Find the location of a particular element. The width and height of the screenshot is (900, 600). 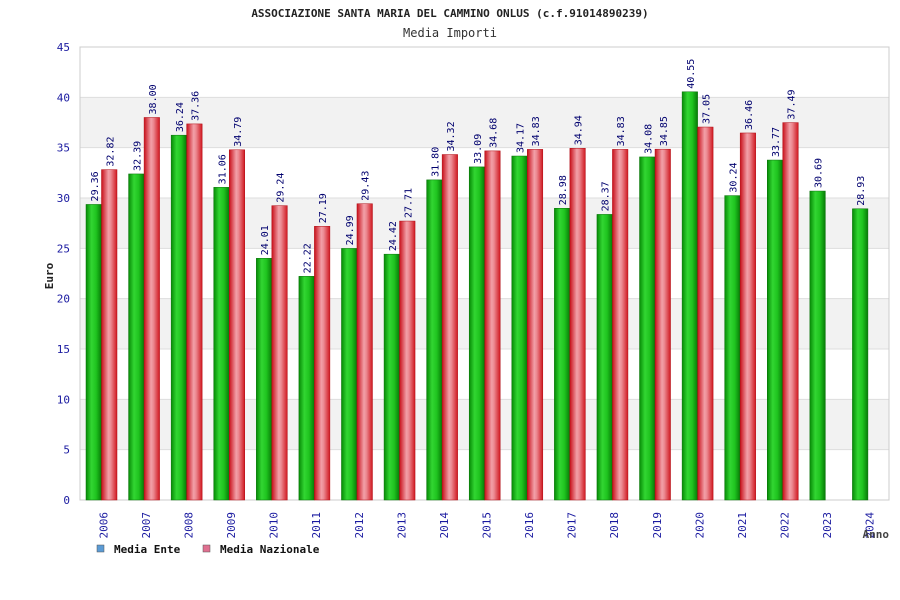

legend: Media Ente Media Nazionale is located at coordinates (208, 549).